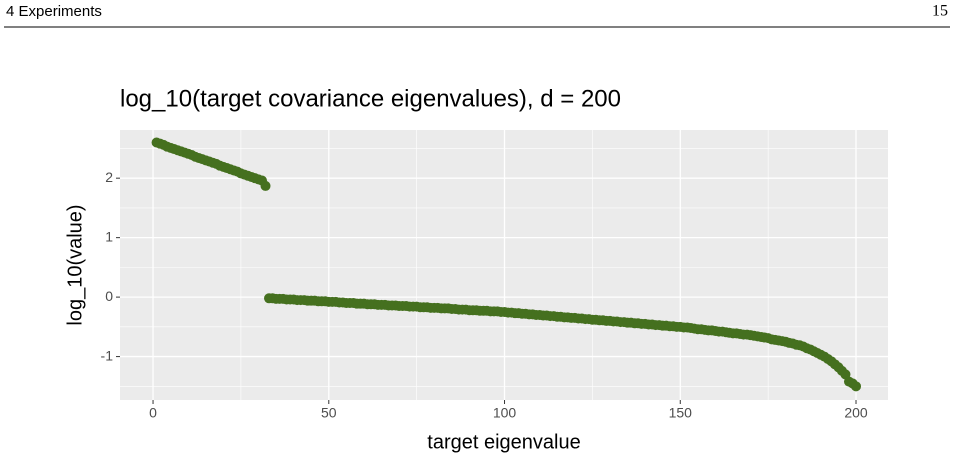 This screenshot has width=954, height=464. I want to click on x-tick-label: 0, so click(153, 413).